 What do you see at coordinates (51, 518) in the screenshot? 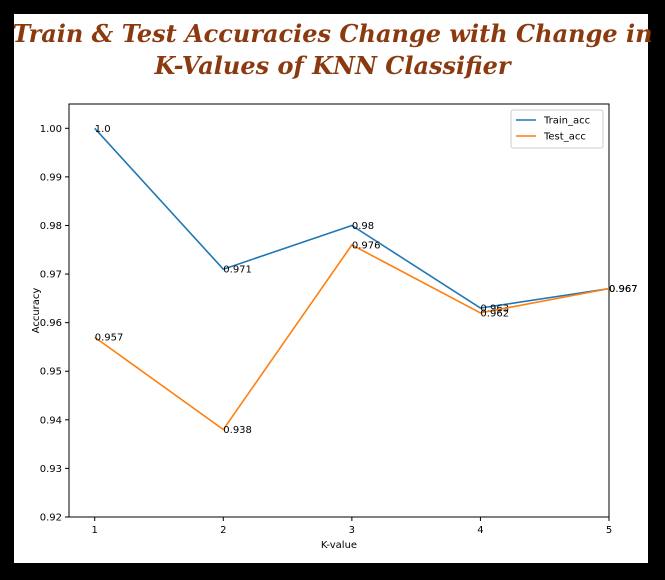
I see `y-tick-label: 0.92` at bounding box center [51, 518].